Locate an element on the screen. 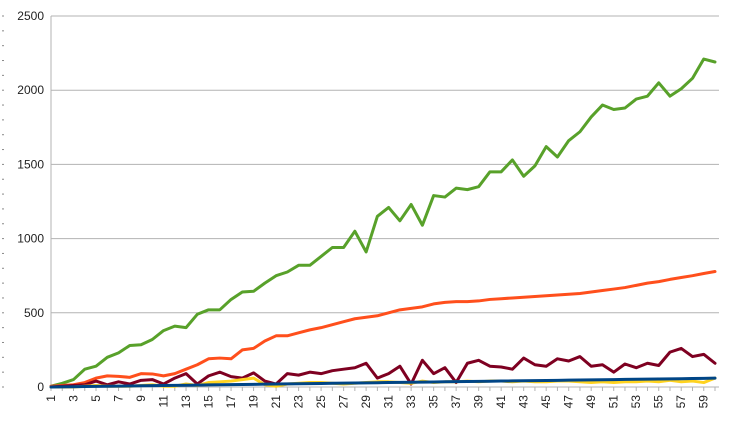 The width and height of the screenshot is (730, 422). x-tick-label: 27 is located at coordinates (344, 402).